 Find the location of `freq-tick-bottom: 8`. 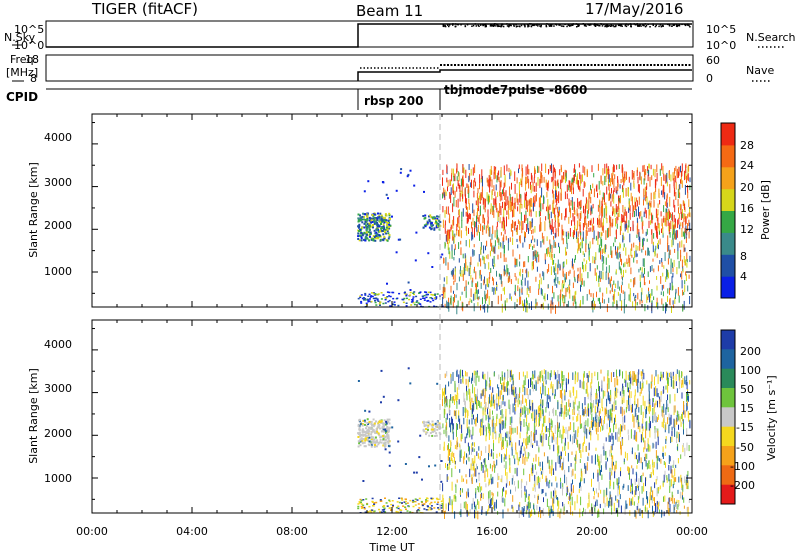

freq-tick-bottom: 8 is located at coordinates (33, 78).